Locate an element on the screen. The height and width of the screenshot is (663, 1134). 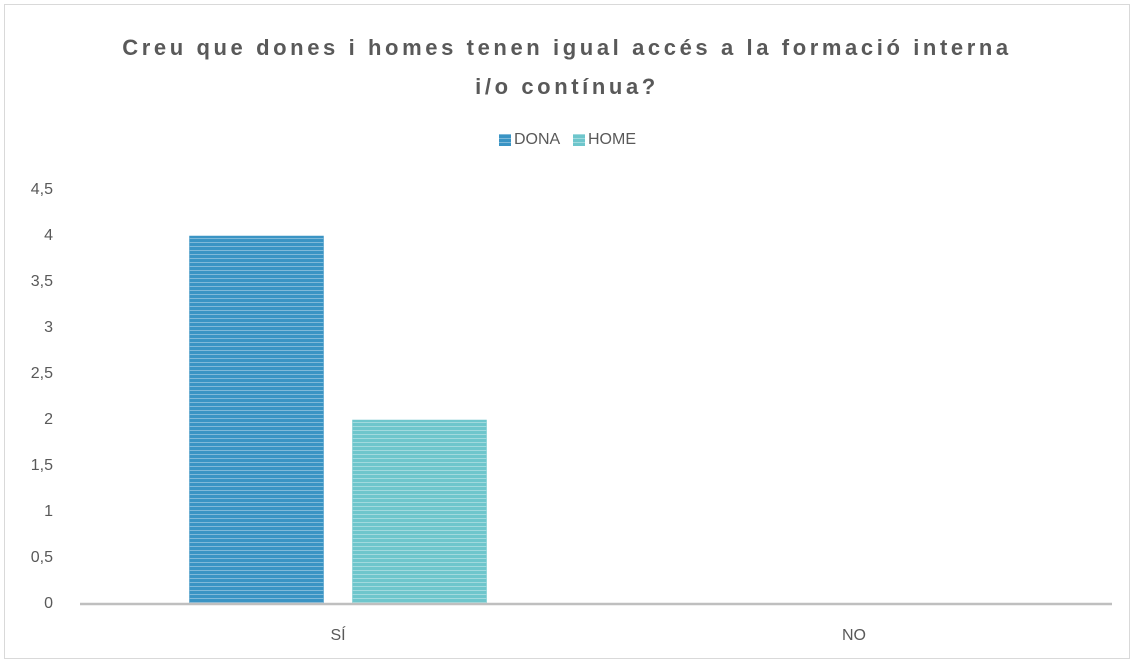
legend-label: DONA is located at coordinates (537, 139).